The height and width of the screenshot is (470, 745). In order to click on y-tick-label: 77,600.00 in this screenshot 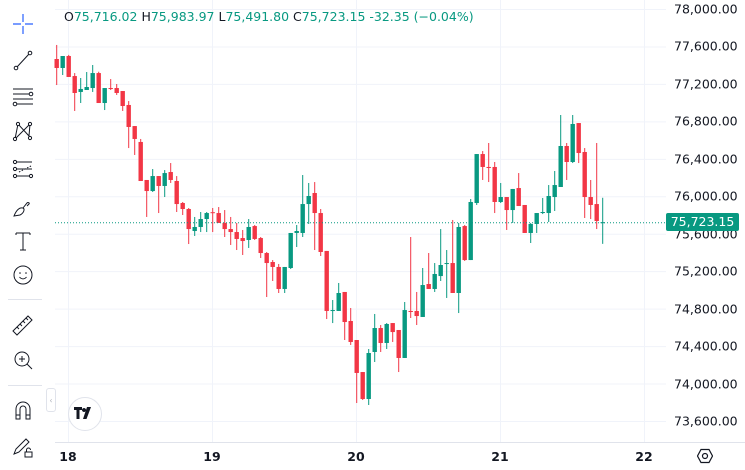, I will do `click(706, 46)`.